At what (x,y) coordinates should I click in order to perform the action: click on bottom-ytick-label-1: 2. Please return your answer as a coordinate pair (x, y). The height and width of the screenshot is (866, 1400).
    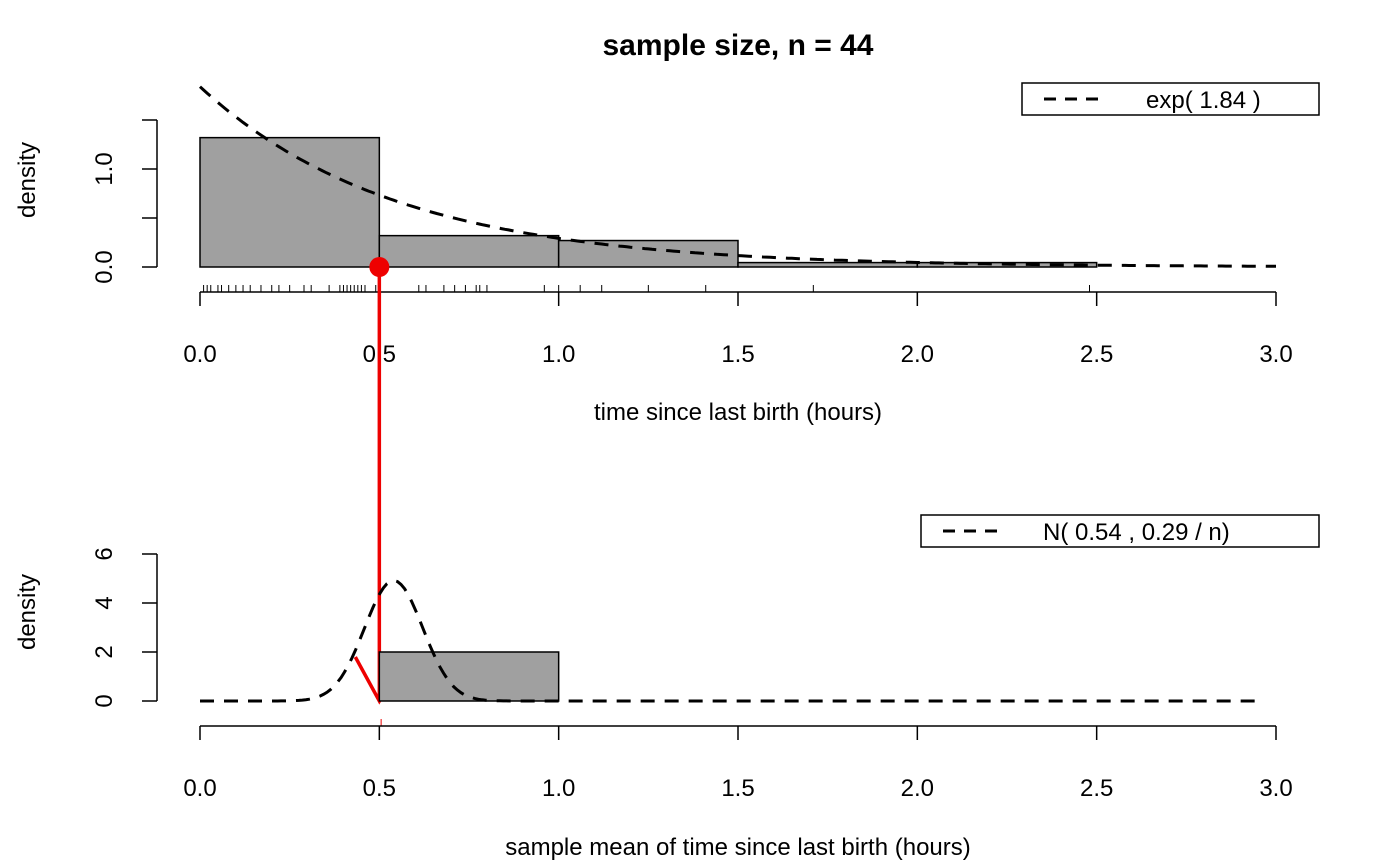
    Looking at the image, I should click on (104, 651).